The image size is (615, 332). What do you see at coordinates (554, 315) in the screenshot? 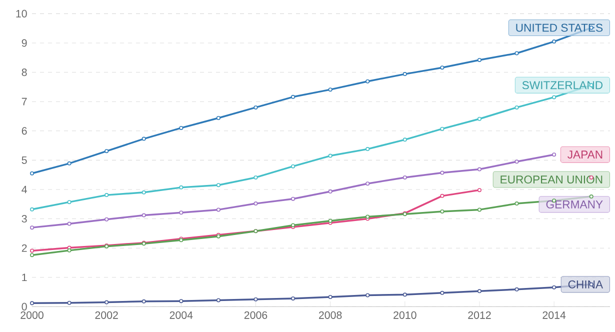
I see `x-tick-label: 2014` at bounding box center [554, 315].